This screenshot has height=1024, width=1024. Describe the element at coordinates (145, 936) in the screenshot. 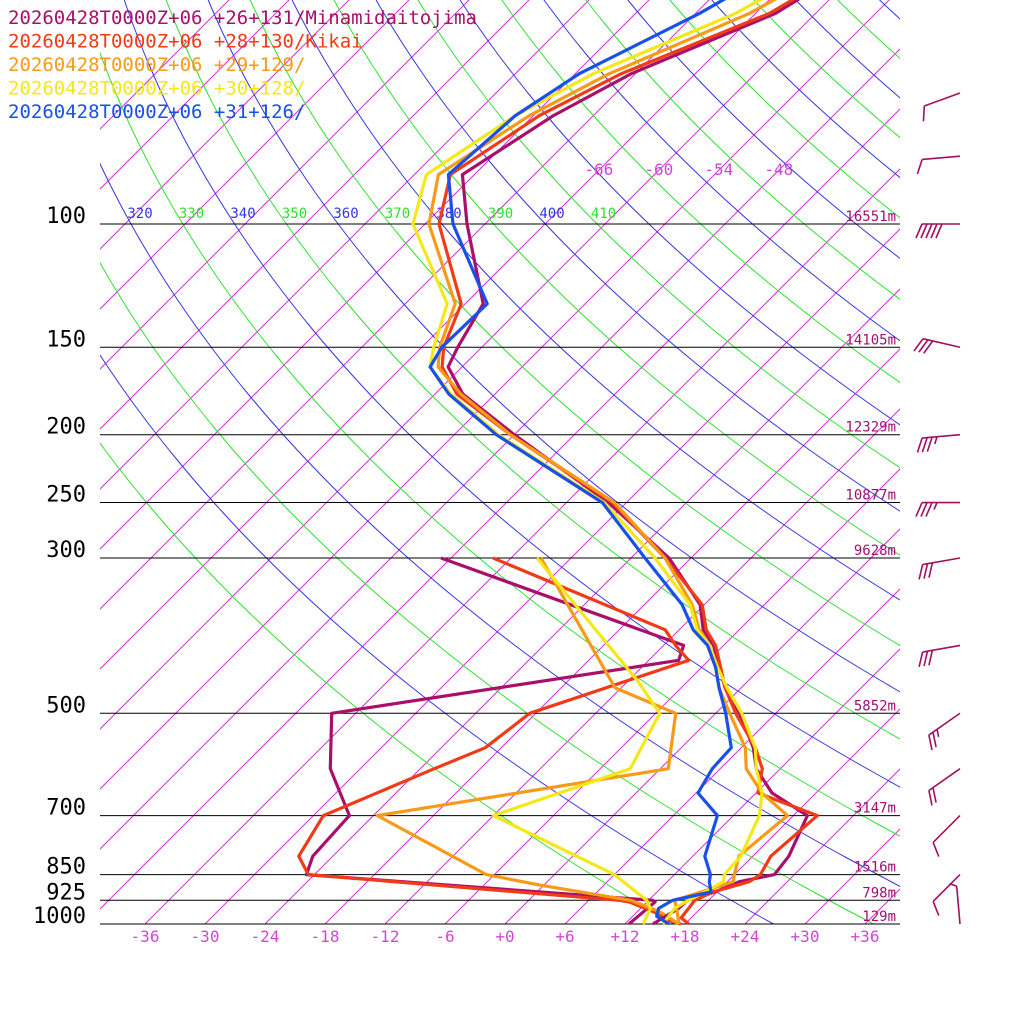

I see `x-tick-label: -36` at that location.